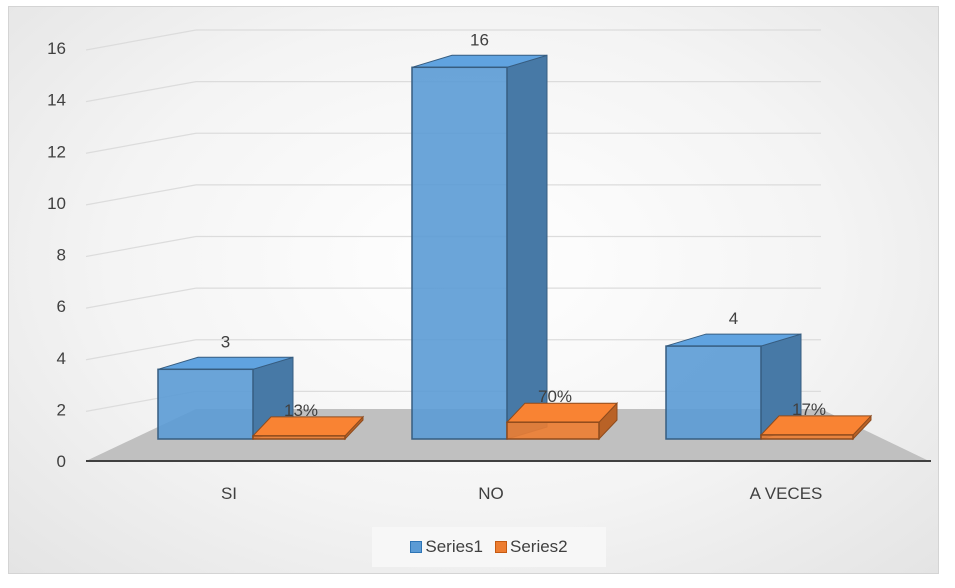 Image resolution: width=955 pixels, height=588 pixels. Describe the element at coordinates (809, 409) in the screenshot. I see `data-label-series2: 17%` at that location.